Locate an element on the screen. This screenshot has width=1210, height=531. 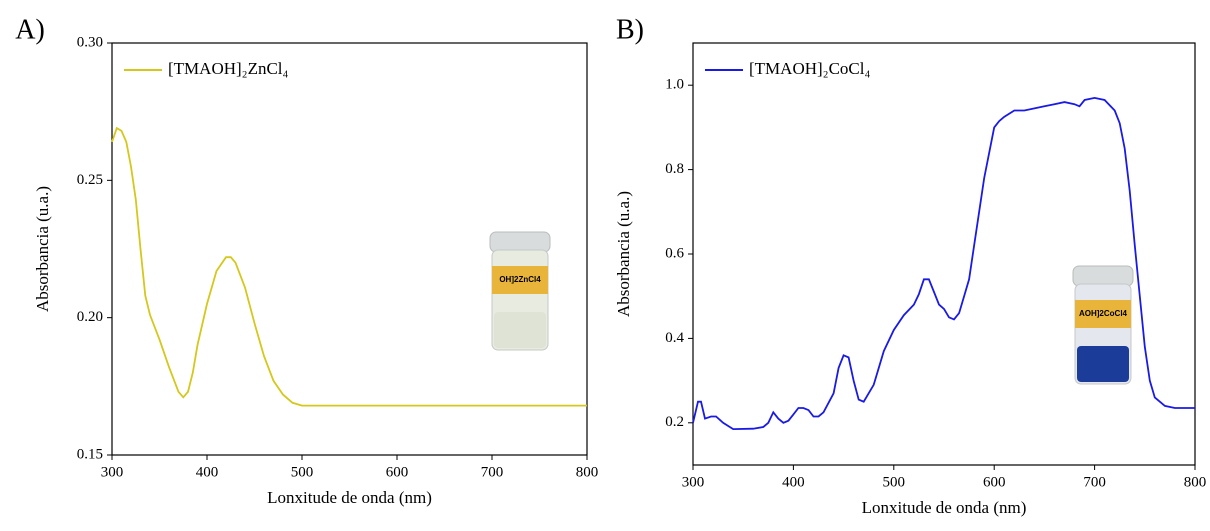
panel-label: A) is located at coordinates (30, 29).